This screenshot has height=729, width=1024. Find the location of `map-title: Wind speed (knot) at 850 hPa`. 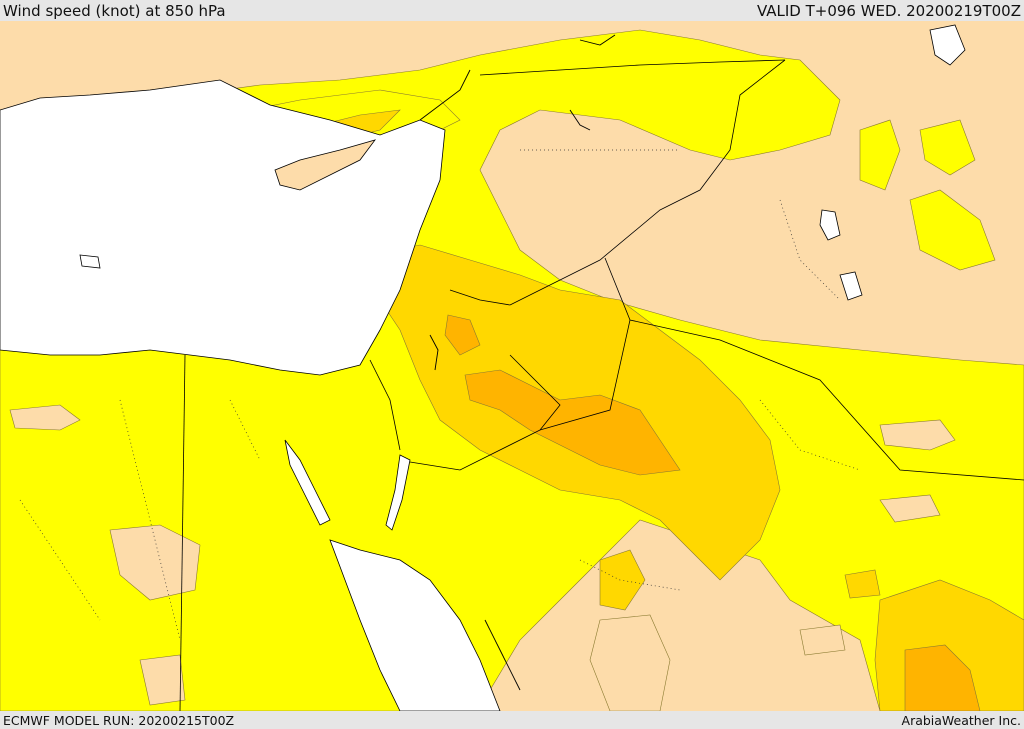

map-title: Wind speed (knot) at 850 hPa is located at coordinates (114, 10).